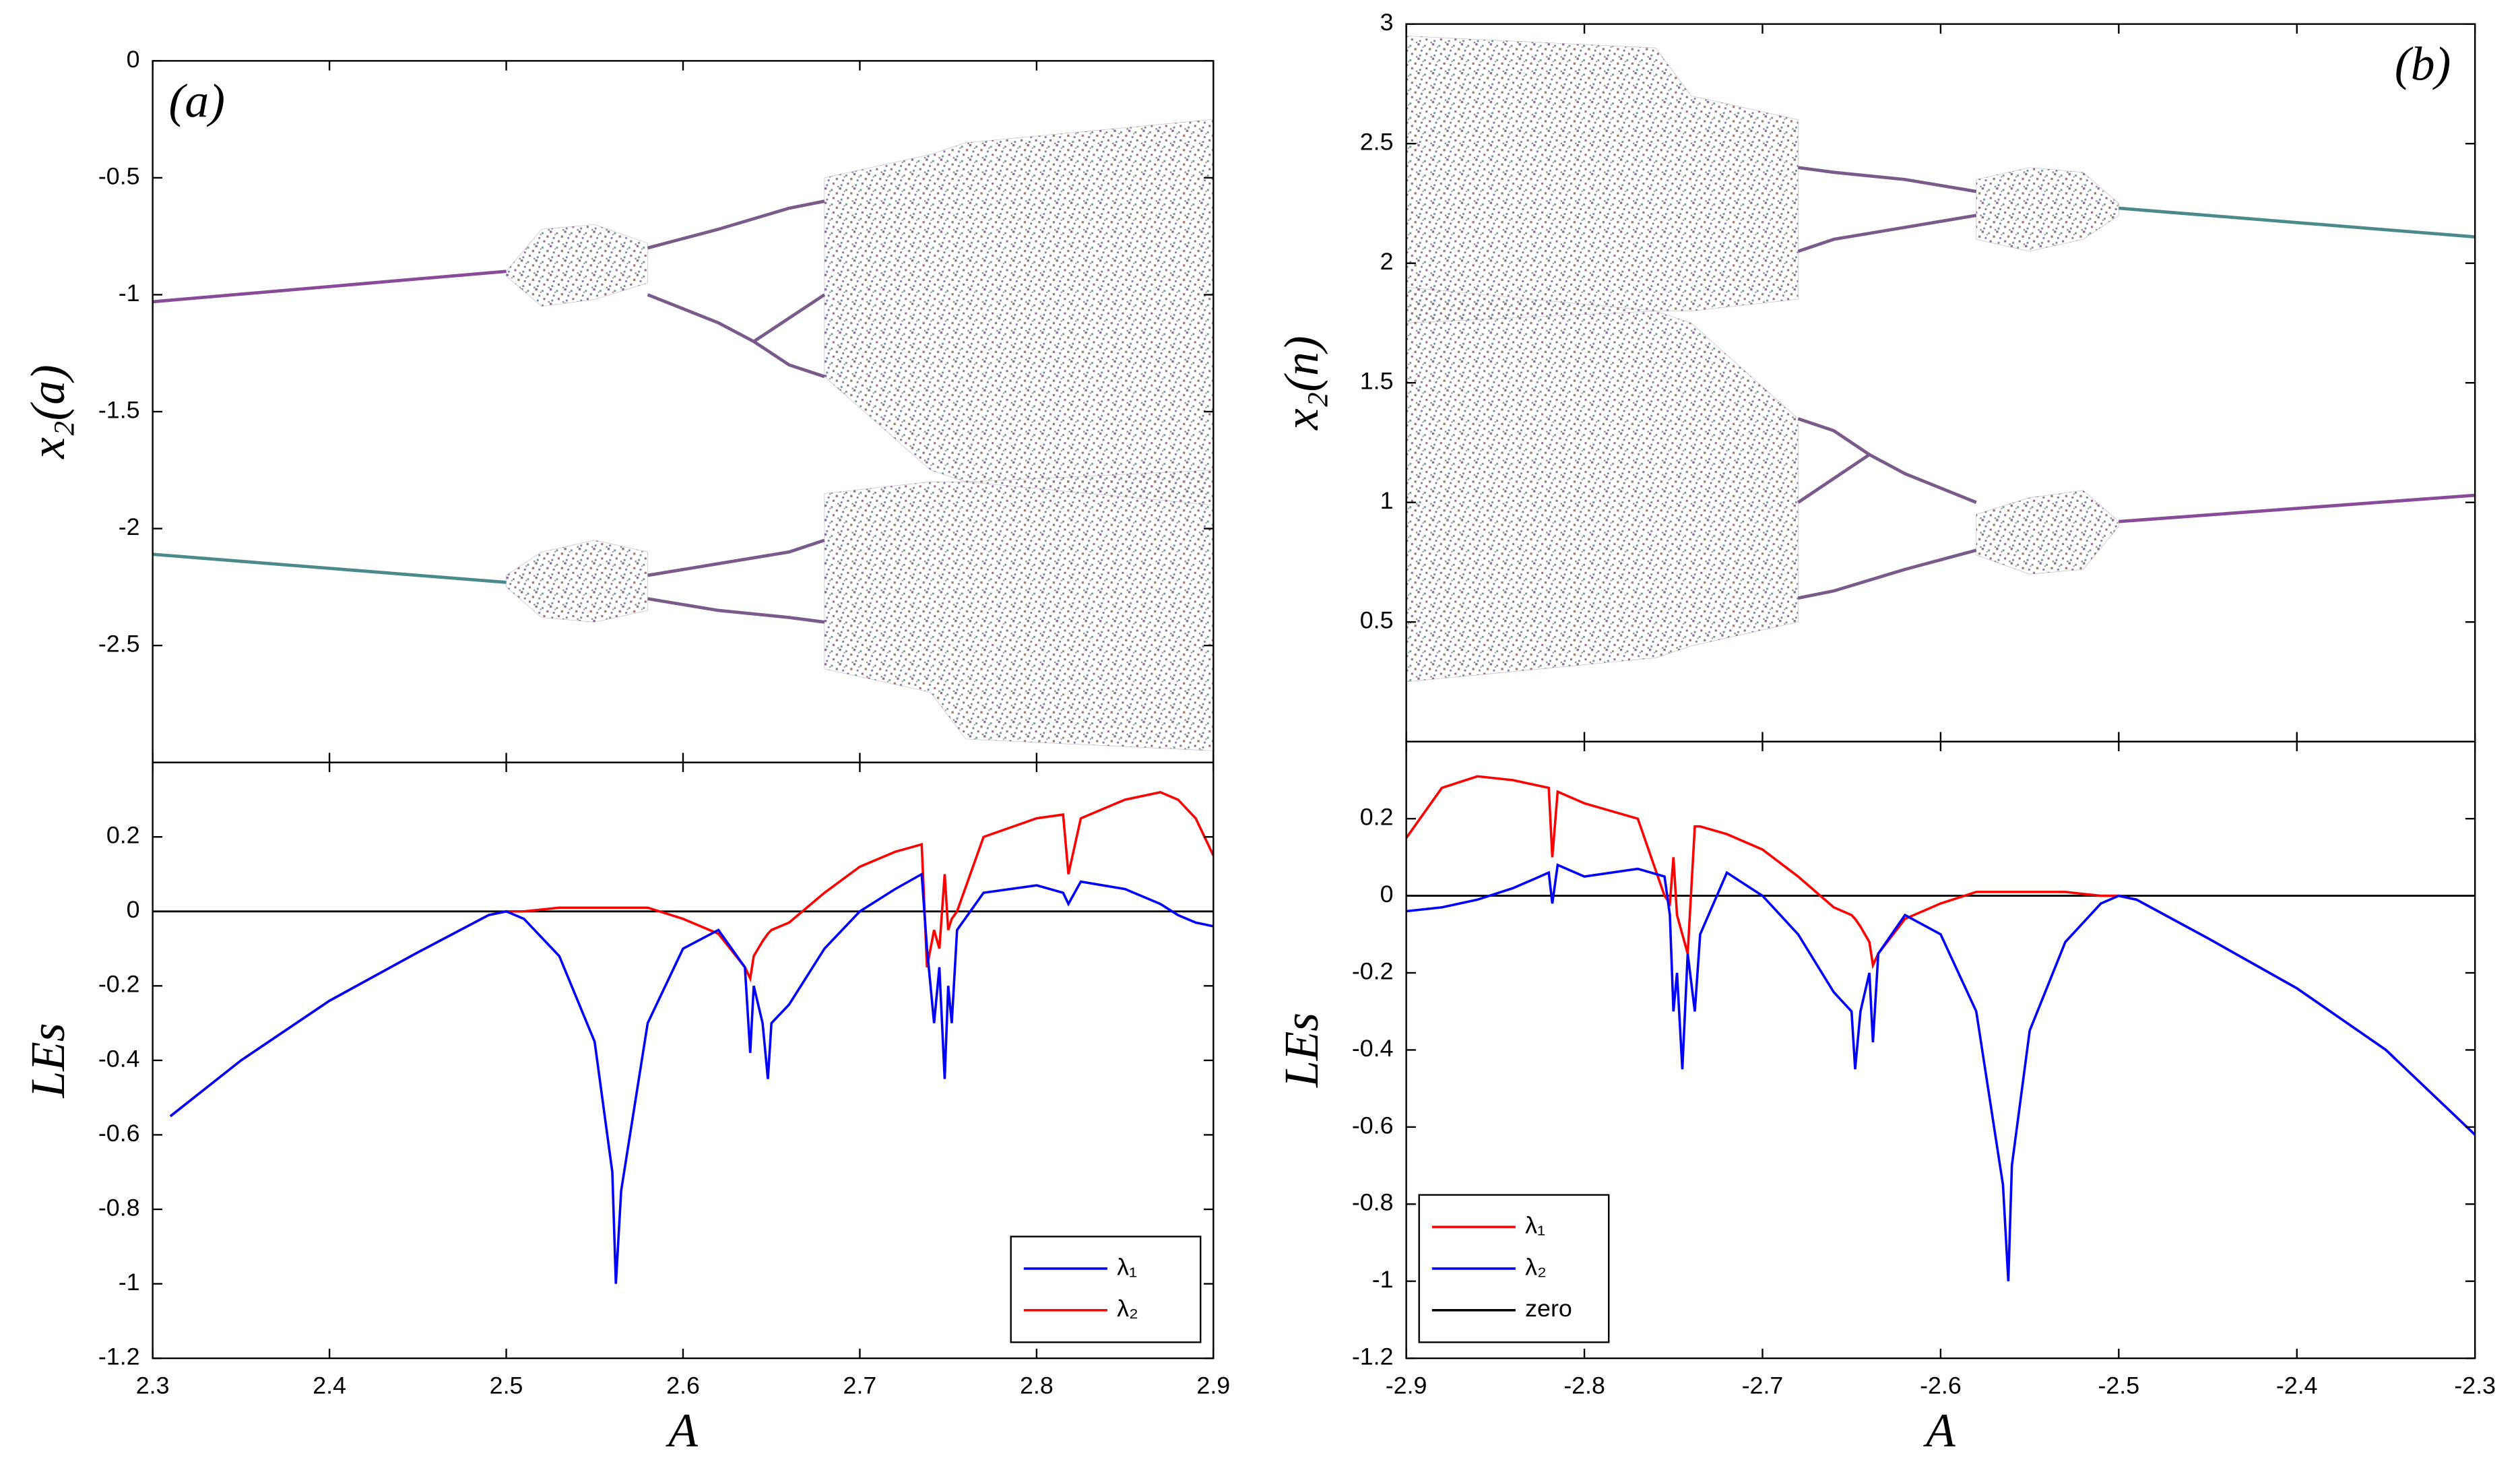 This screenshot has width=2520, height=1464. What do you see at coordinates (1037, 1385) in the screenshot?
I see `x-tick-label: 2.8` at bounding box center [1037, 1385].